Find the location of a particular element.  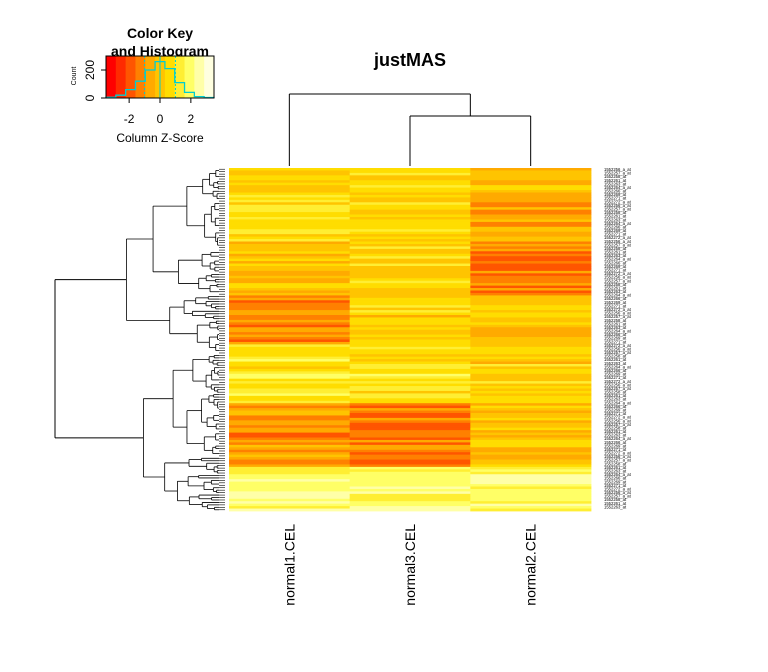

color-key-y-tick-label: 200 is located at coordinates (90, 70).